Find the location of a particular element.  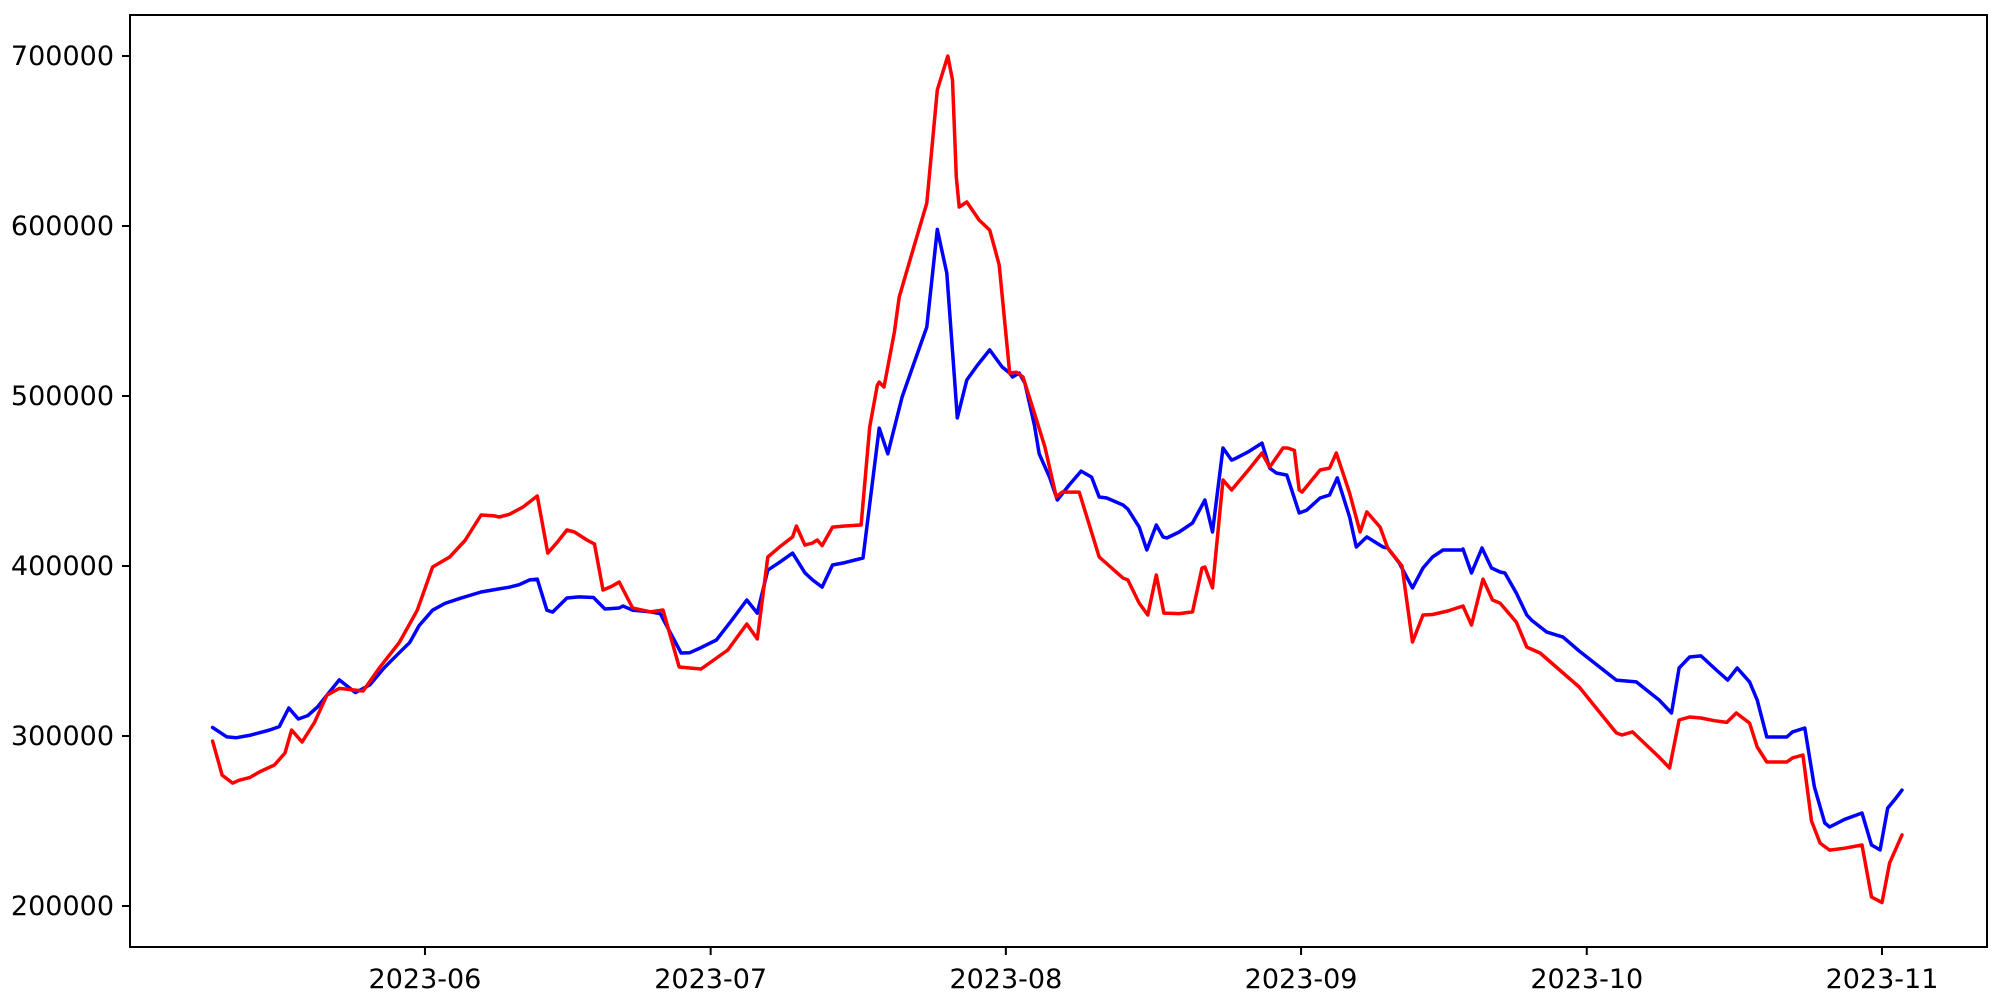

x-tick-label: 2023-09 is located at coordinates (1301, 979).